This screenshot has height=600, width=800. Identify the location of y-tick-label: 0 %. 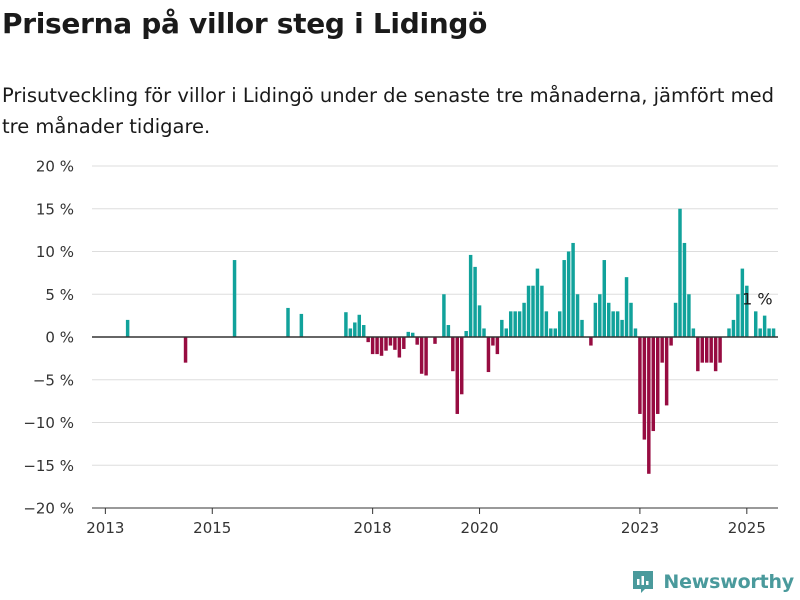
(59, 338).